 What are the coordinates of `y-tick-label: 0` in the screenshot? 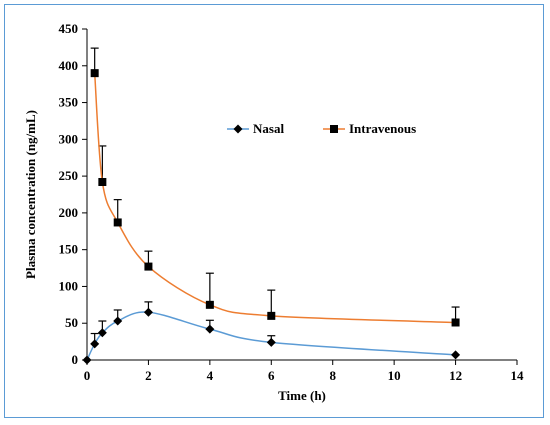 It's located at (75, 359).